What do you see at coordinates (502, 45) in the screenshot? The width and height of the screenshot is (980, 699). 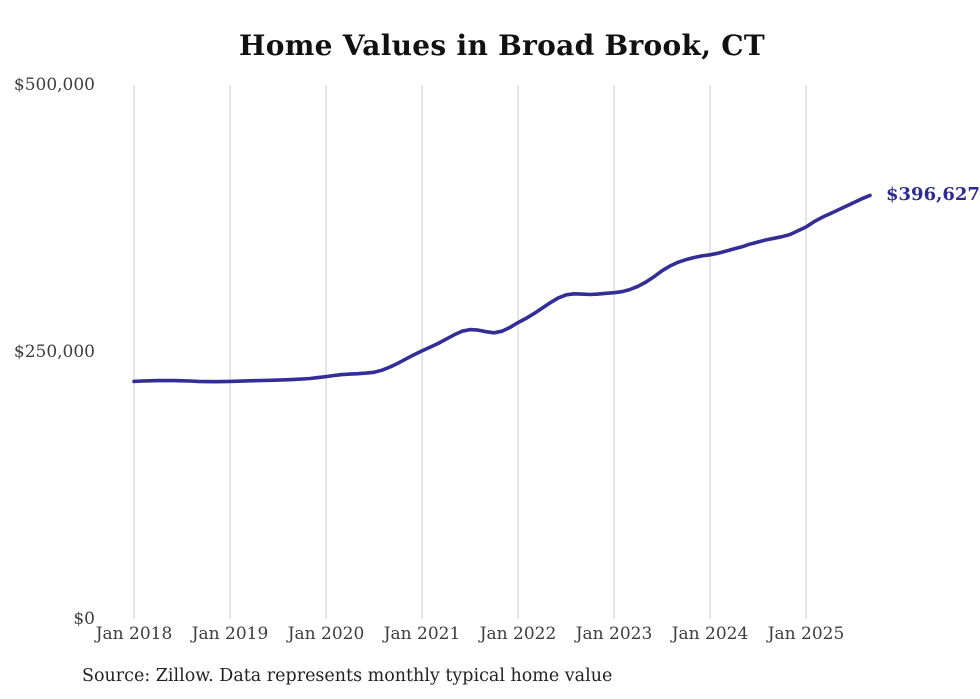 I see `chart-title: Home Values in Broad Brook, CT` at bounding box center [502, 45].